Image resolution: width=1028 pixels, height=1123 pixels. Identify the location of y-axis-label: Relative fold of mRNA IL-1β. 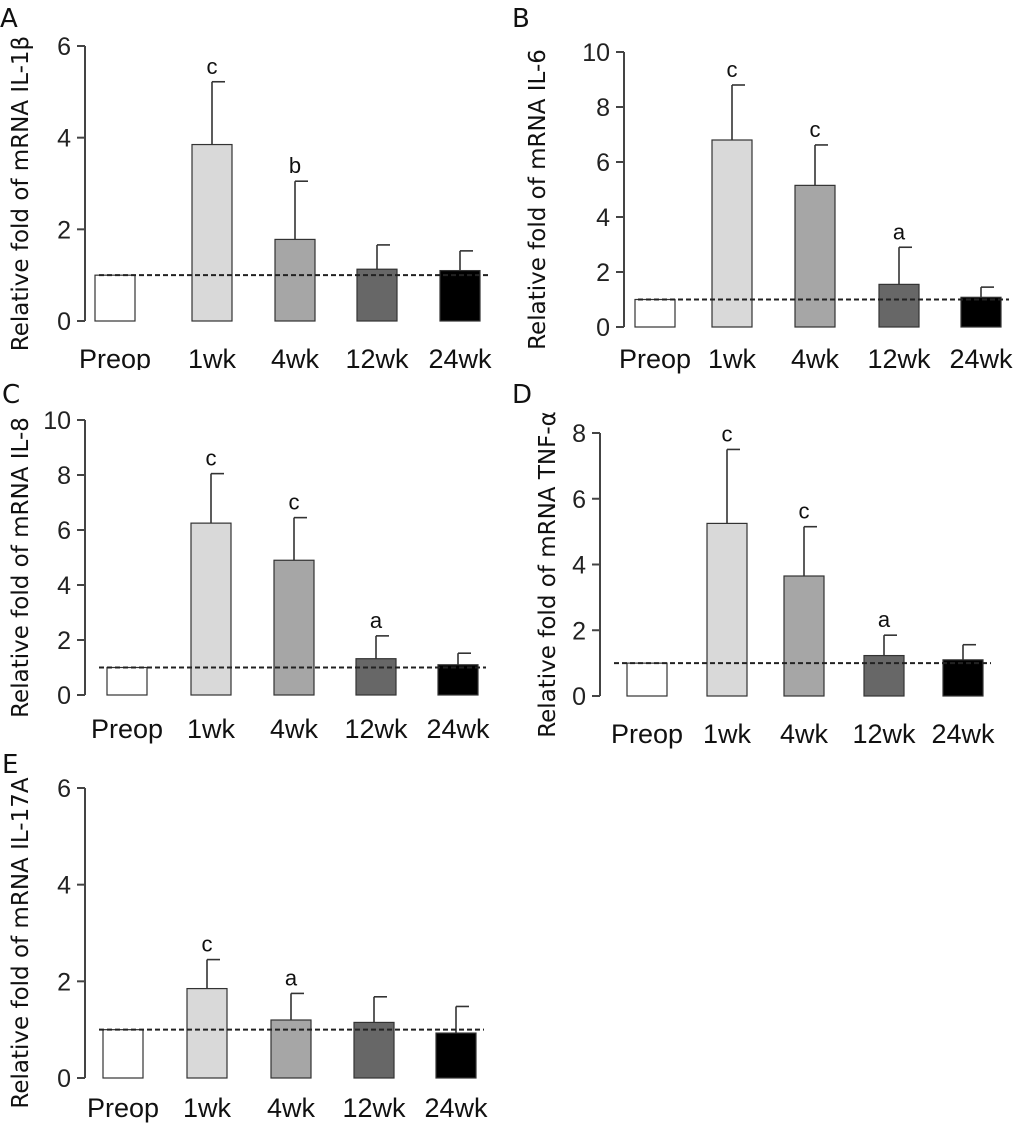
(21, 193).